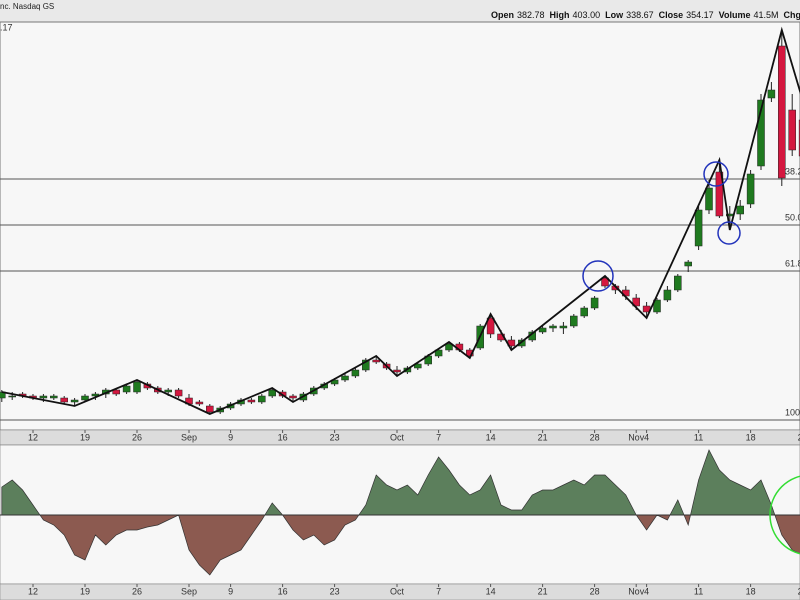 This screenshot has width=800, height=600. Describe the element at coordinates (646, 437) in the screenshot. I see `x-tick-label: 4` at that location.